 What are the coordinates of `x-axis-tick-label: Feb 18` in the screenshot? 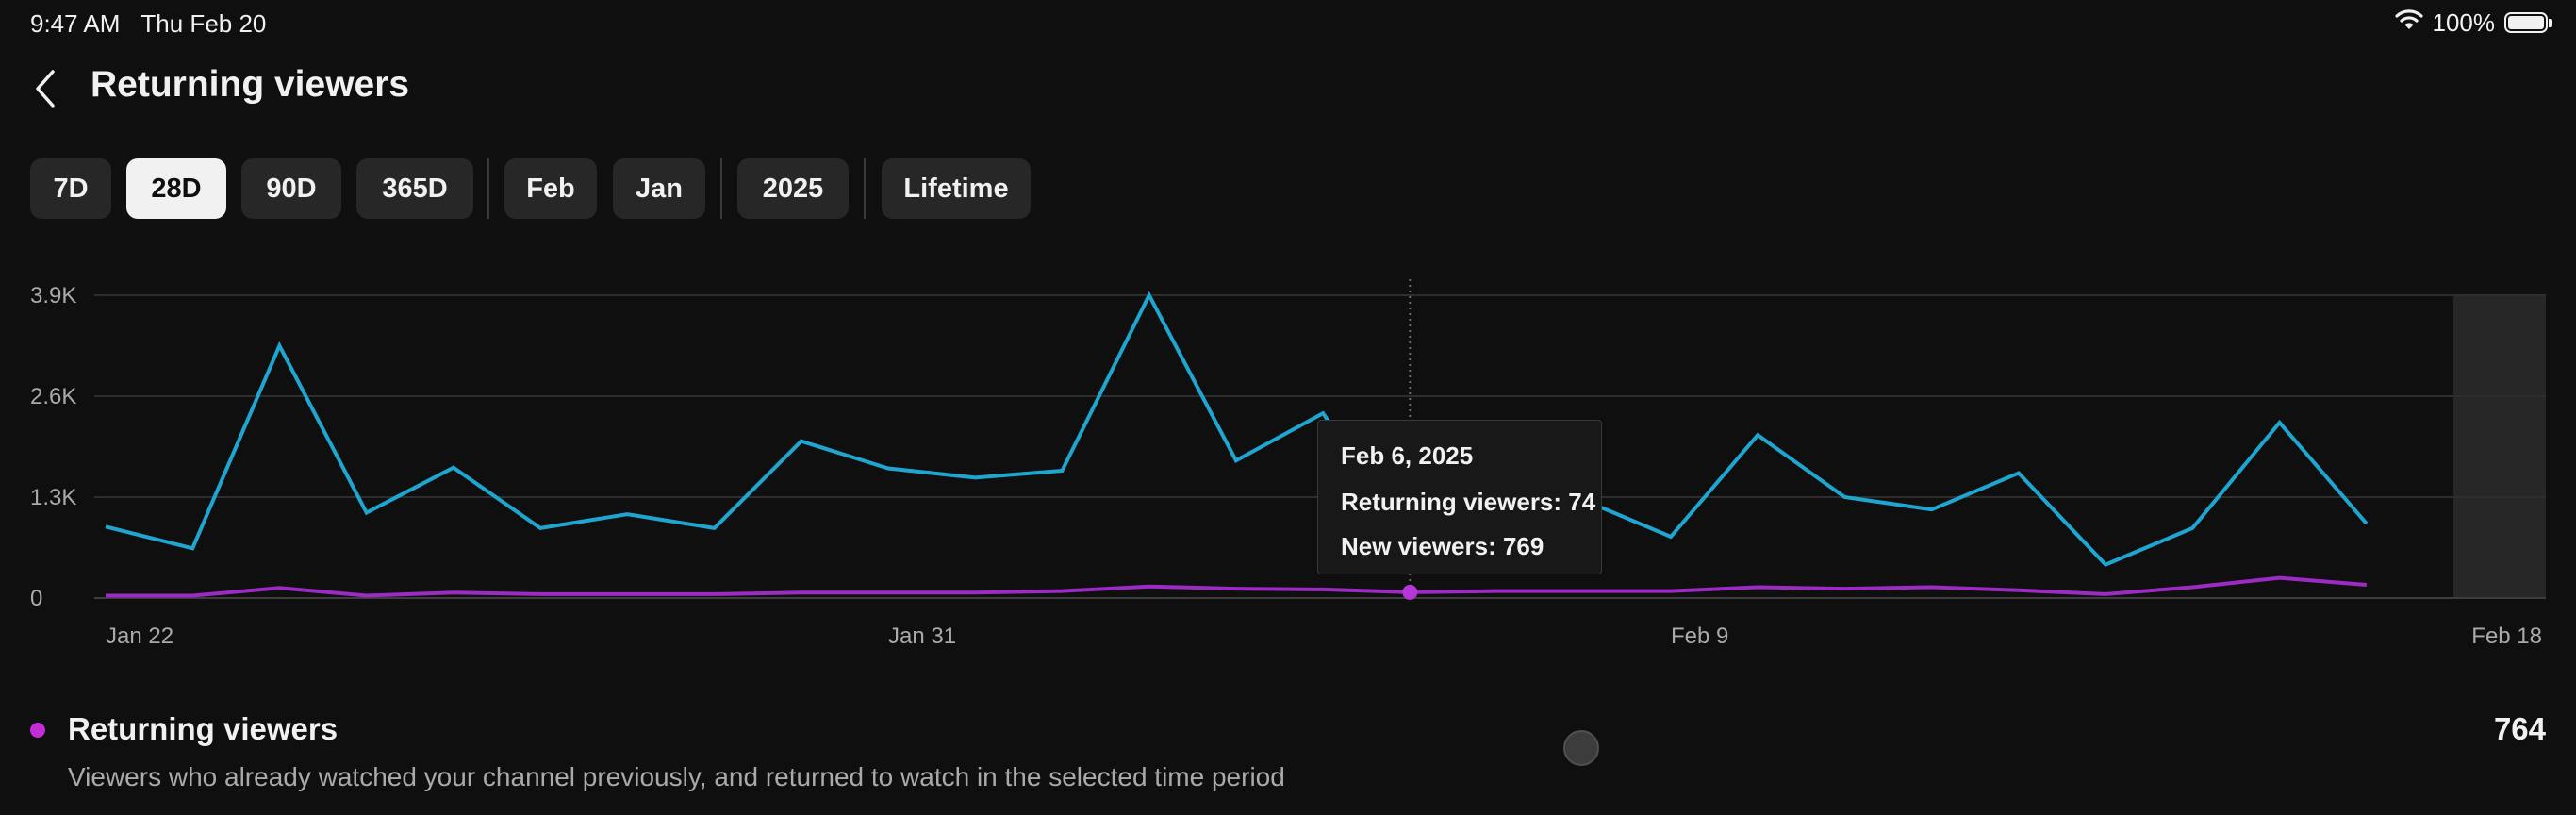 It's located at (2506, 637).